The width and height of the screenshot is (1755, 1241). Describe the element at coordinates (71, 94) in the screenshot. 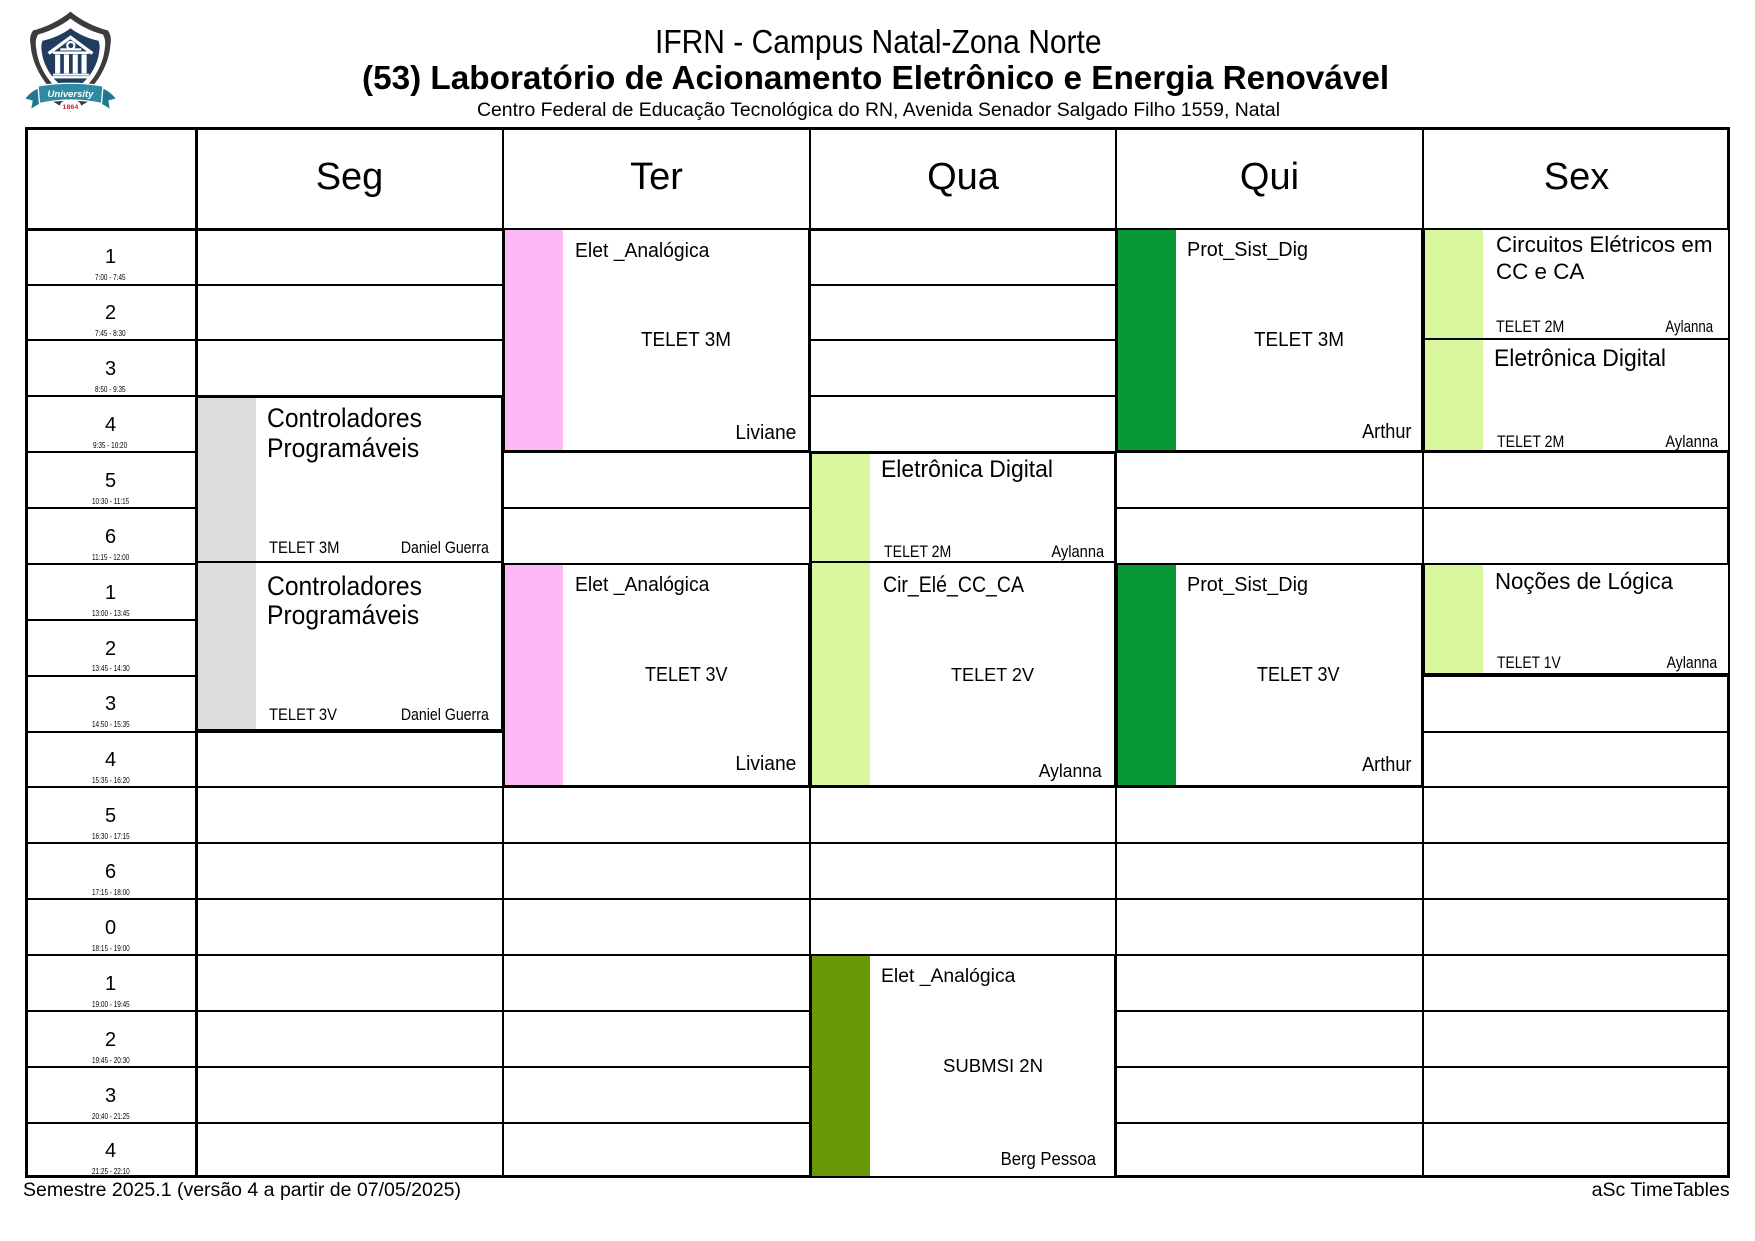

I see `svg-text: University` at that location.